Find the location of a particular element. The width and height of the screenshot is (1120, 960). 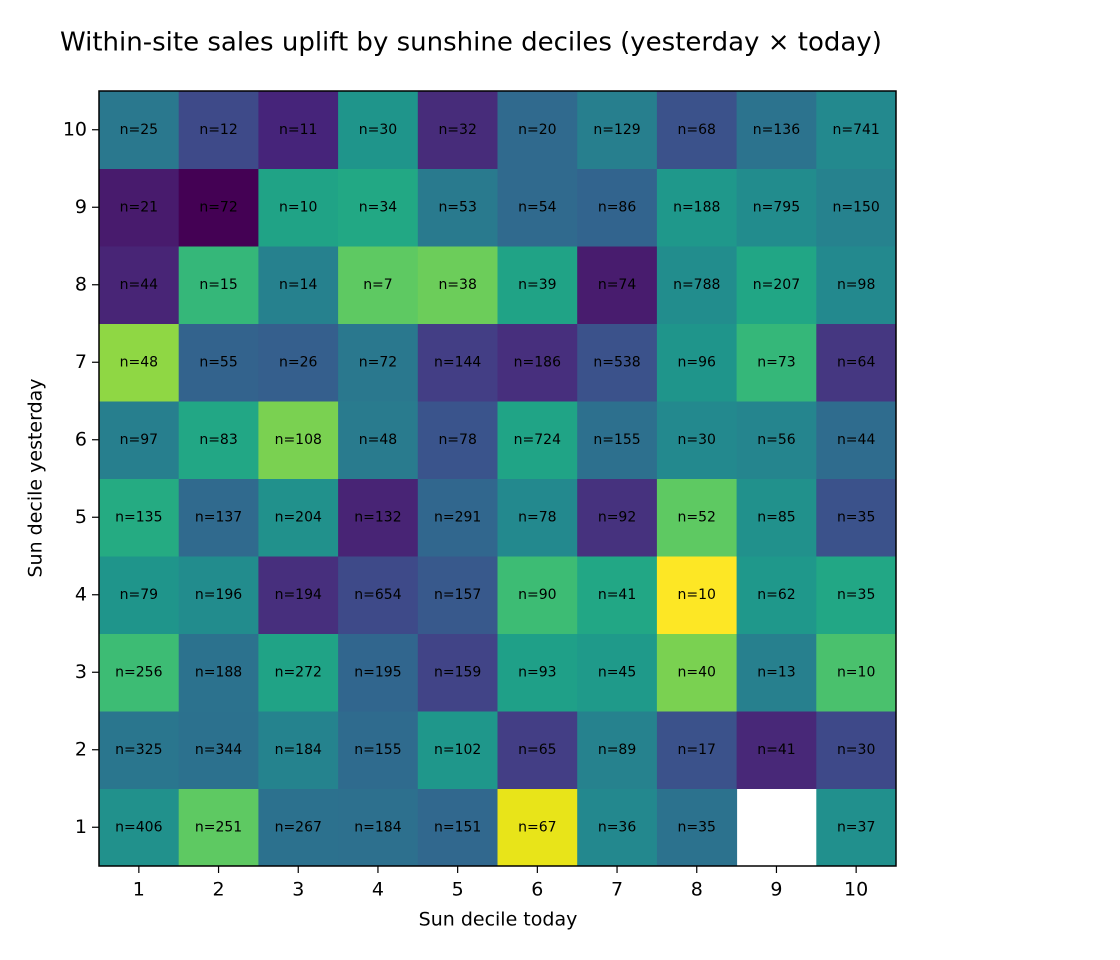

cell-label: n=78 is located at coordinates (537, 517).